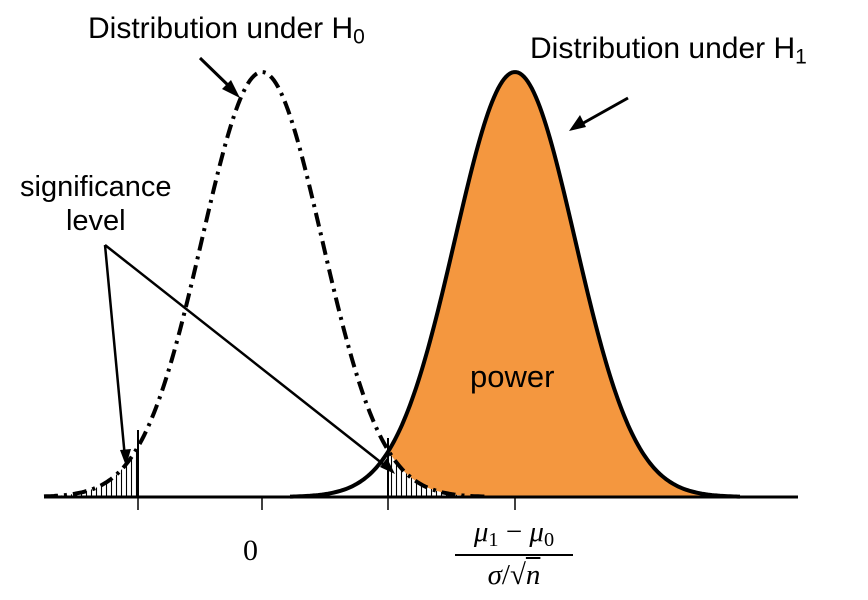 This screenshot has height=600, width=868. I want to click on pointer-left-b-head, so click(387, 466).